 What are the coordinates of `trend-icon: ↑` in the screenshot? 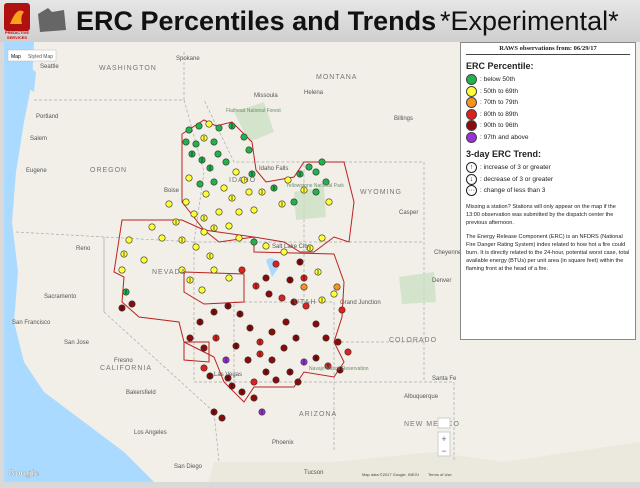 It's located at (471, 168).